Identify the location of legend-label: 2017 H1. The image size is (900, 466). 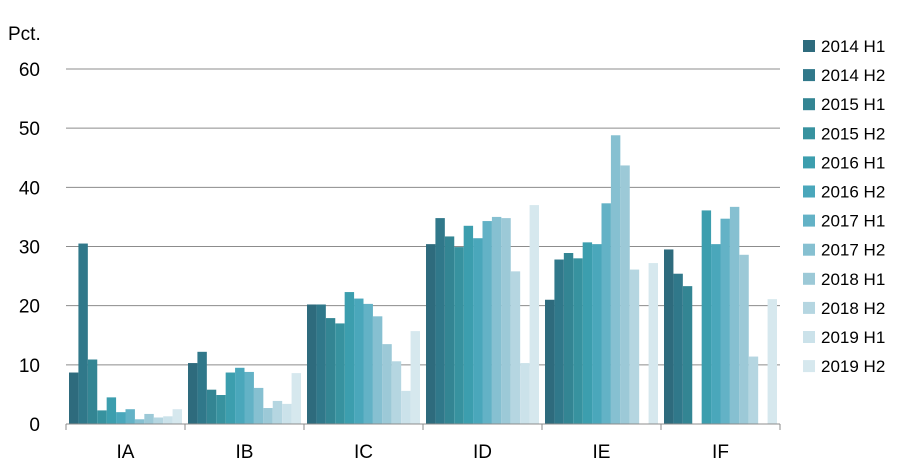
(853, 221).